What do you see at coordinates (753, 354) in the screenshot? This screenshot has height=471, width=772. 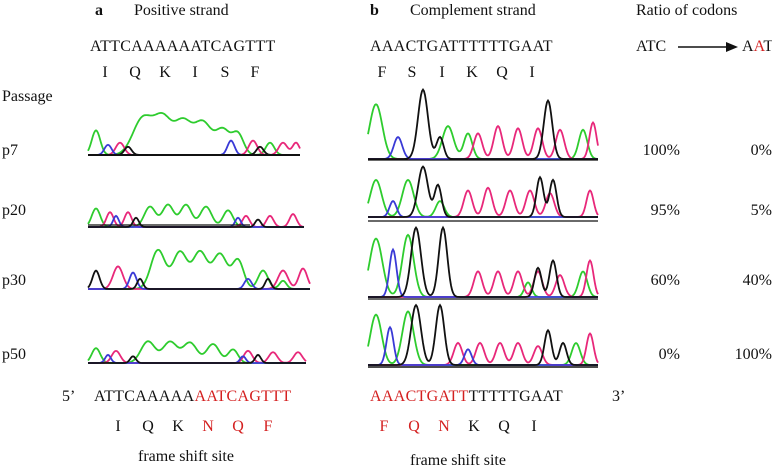 I see `ratio-aat-p50: 100%` at bounding box center [753, 354].